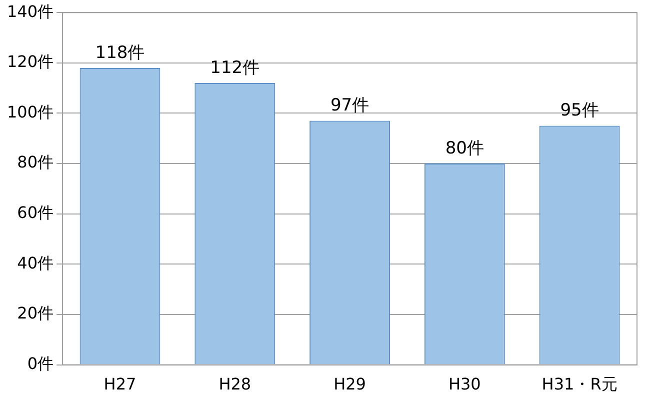 The height and width of the screenshot is (402, 645). I want to click on y-tick-label: 80件, so click(35, 162).